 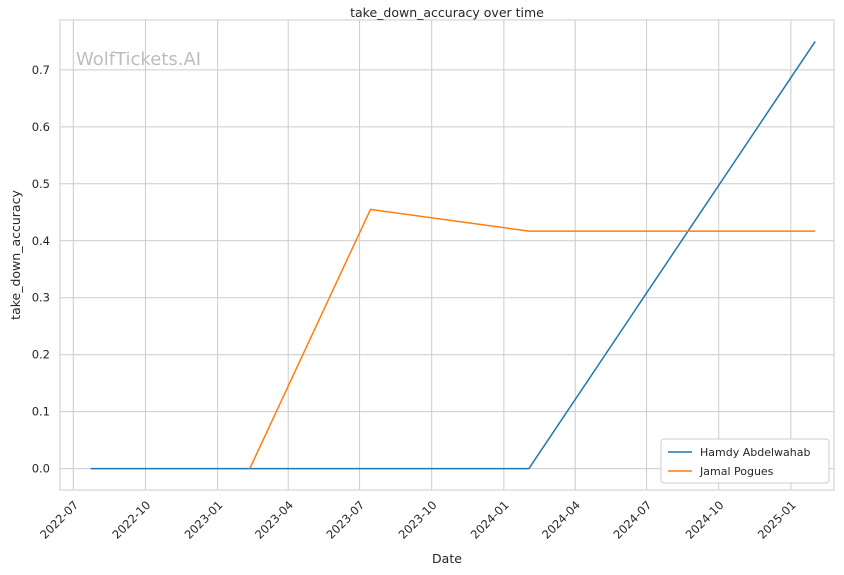 What do you see at coordinates (777, 520) in the screenshot?
I see `x-tick-label: 2025-01` at bounding box center [777, 520].